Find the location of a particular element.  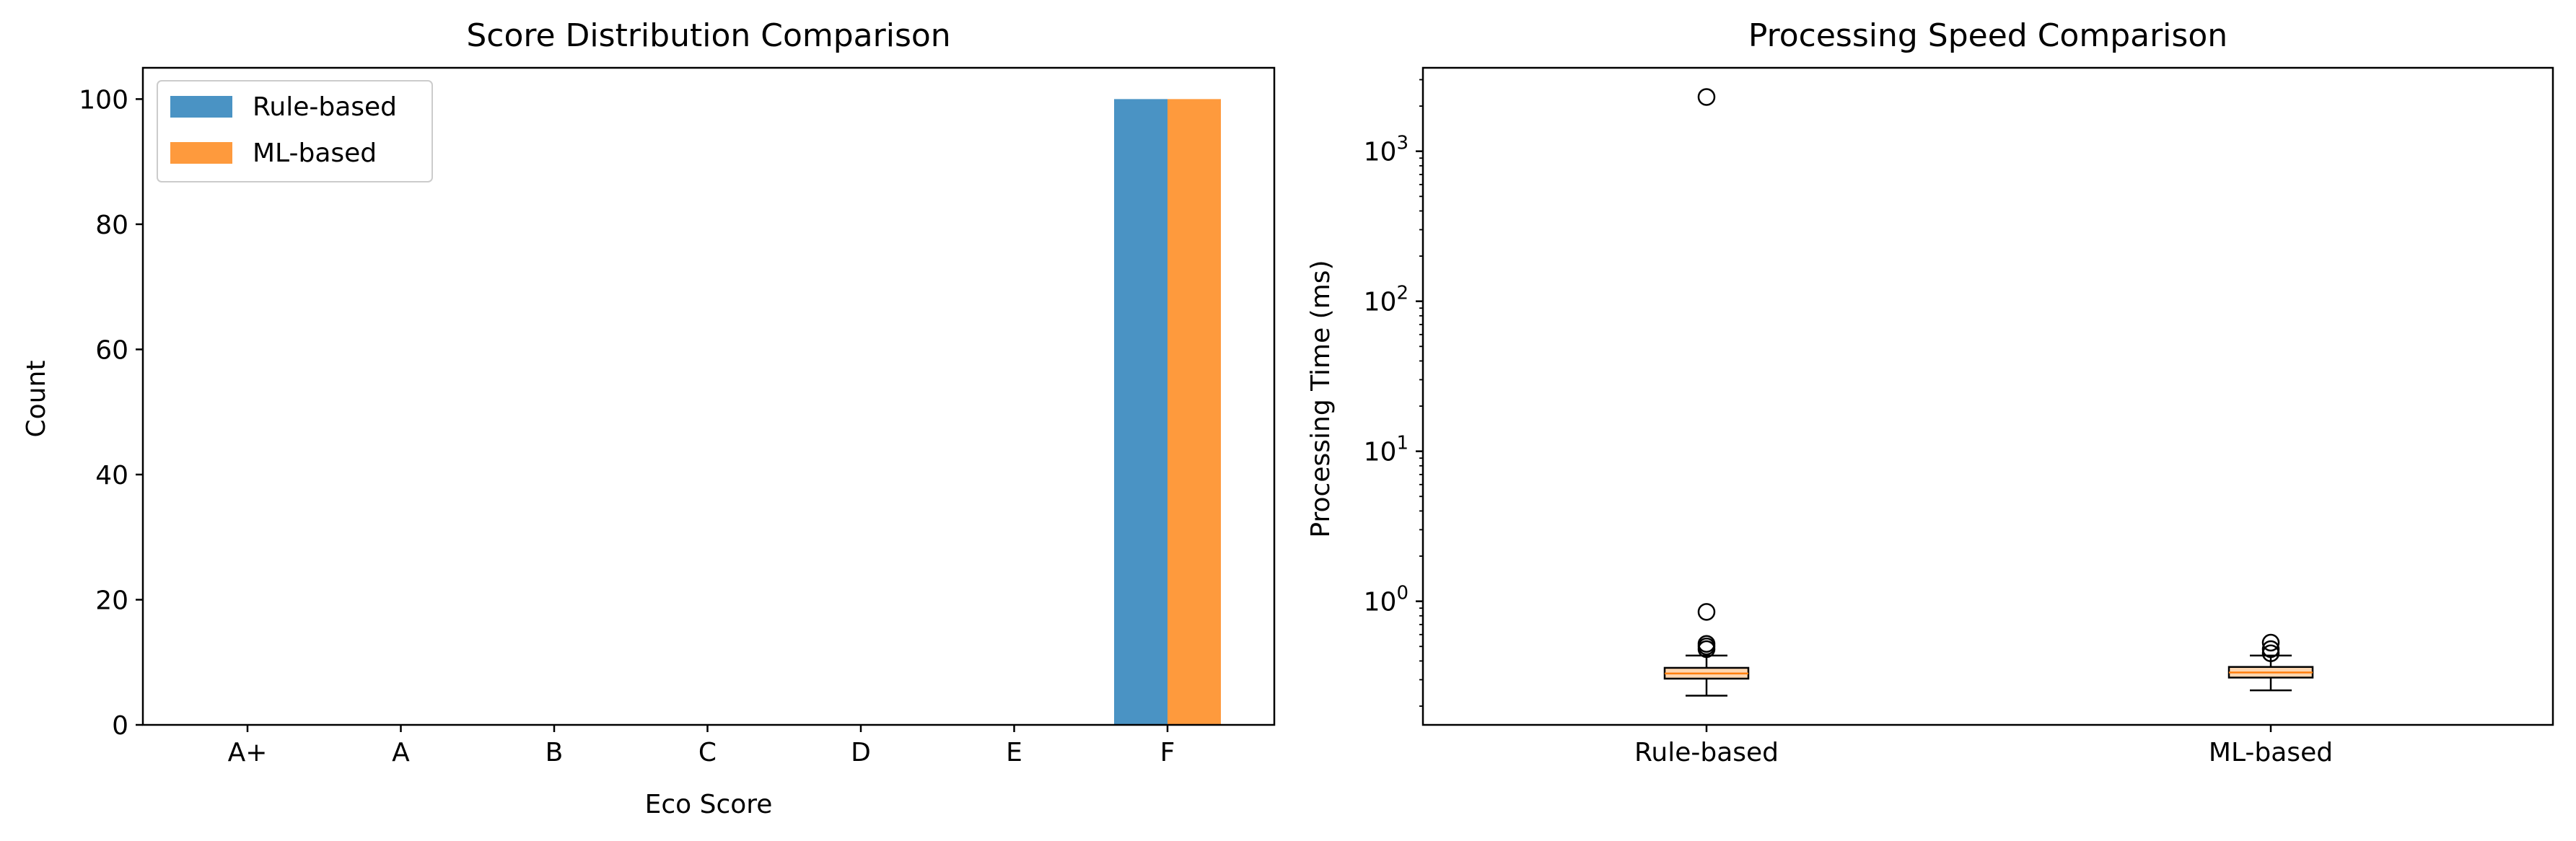

bar-y-tick-label: 20 is located at coordinates (111, 600).